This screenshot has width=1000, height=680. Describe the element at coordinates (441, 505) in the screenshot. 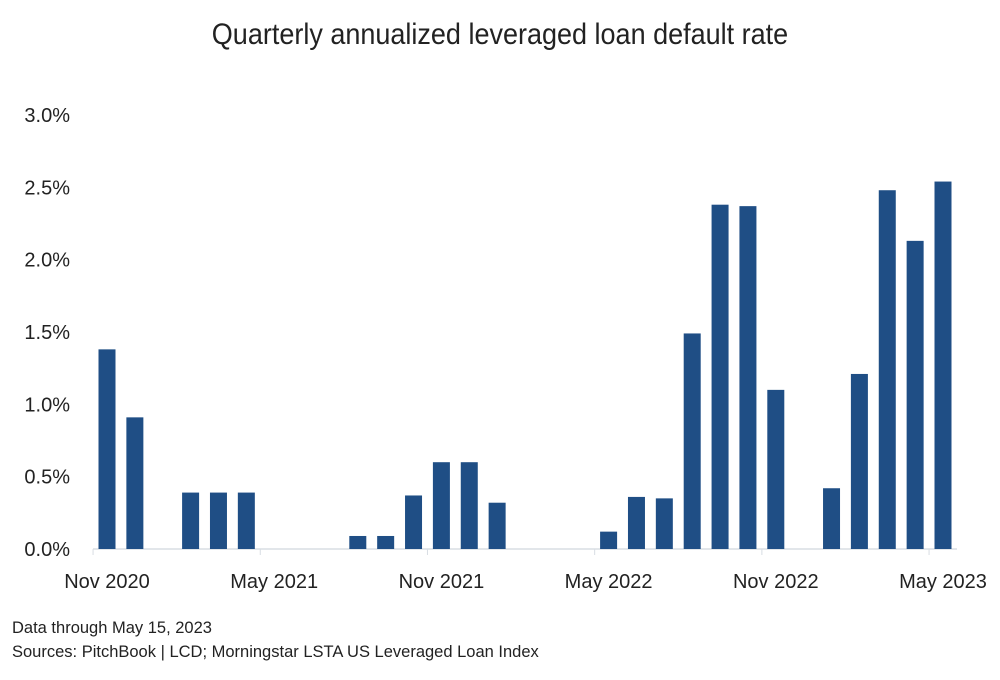

I see `bar-nov-2021` at that location.